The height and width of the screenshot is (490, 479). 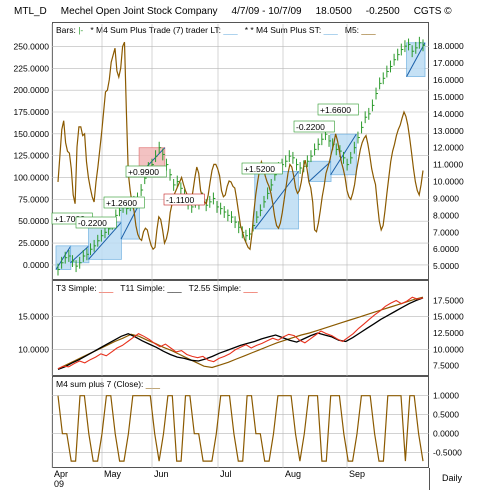 What do you see at coordinates (216, 288) in the screenshot?
I see `t255-legend: T2.55 Simple:` at bounding box center [216, 288].